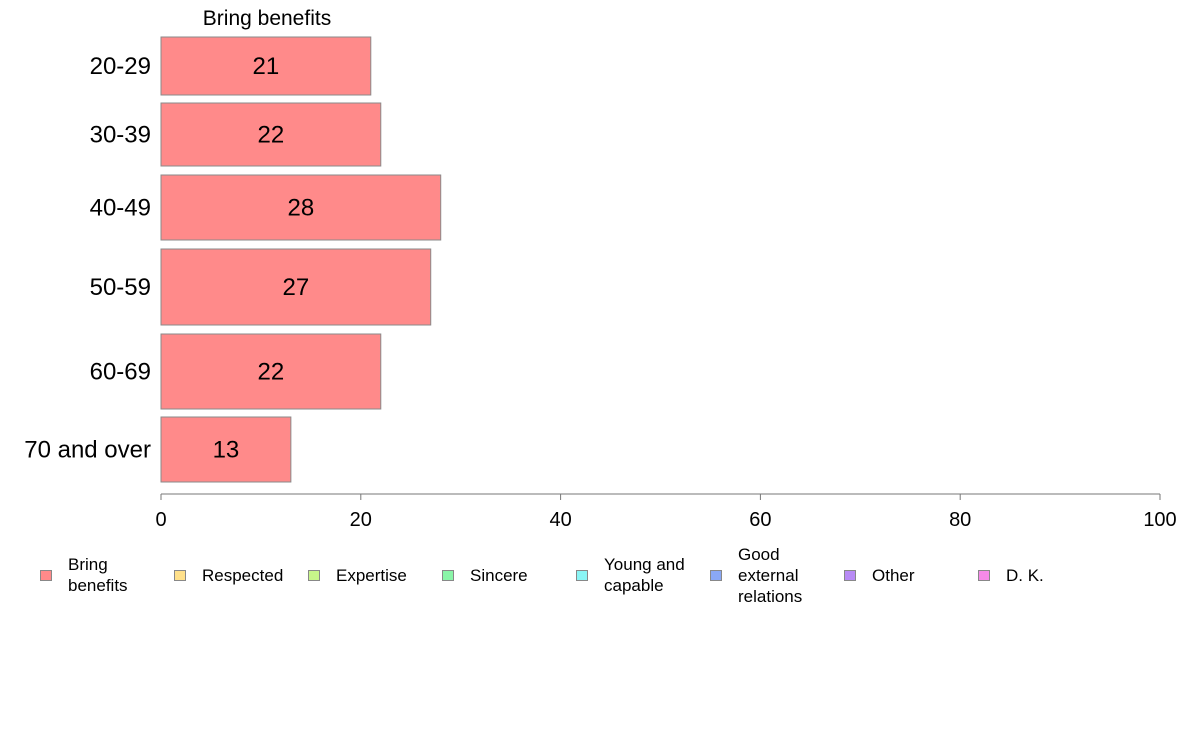 This screenshot has width=1188, height=736. Describe the element at coordinates (120, 135) in the screenshot. I see `category-label: 30-39` at that location.